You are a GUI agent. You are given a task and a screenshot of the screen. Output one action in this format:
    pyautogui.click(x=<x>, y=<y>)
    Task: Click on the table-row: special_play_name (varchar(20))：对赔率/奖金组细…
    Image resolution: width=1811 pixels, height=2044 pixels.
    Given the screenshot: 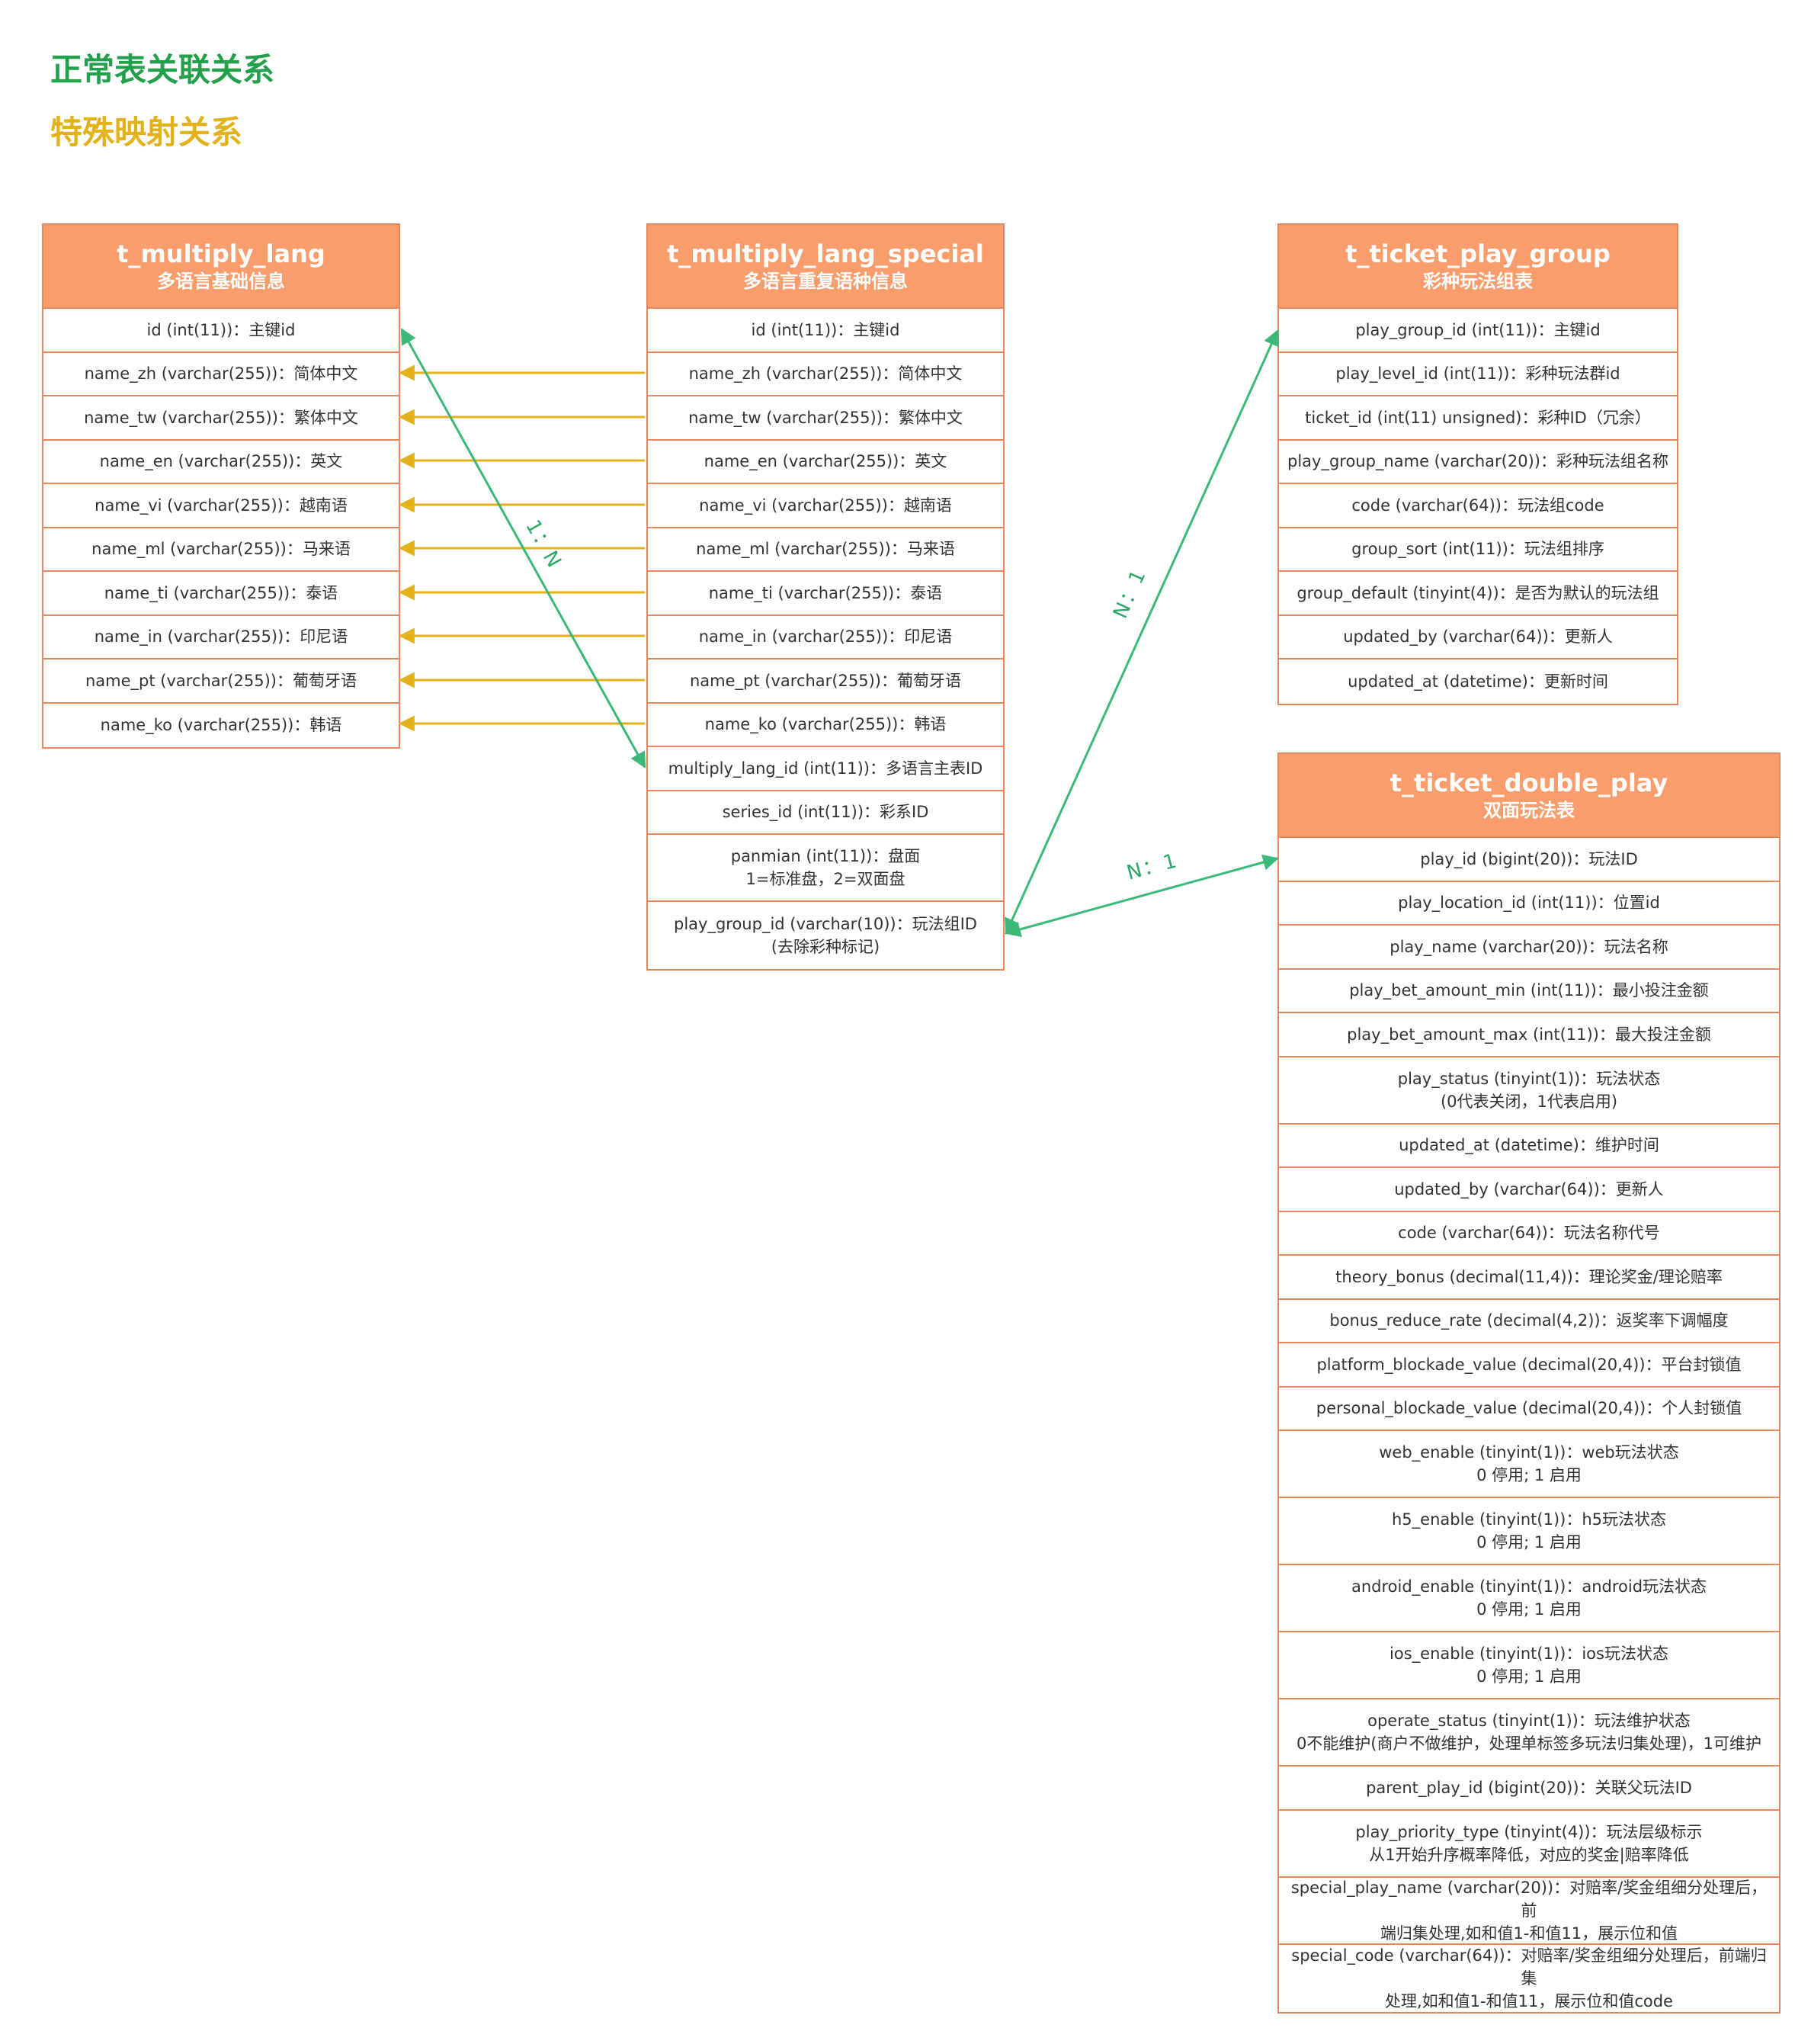 What is the action you would take?
    pyautogui.click(x=1529, y=1912)
    